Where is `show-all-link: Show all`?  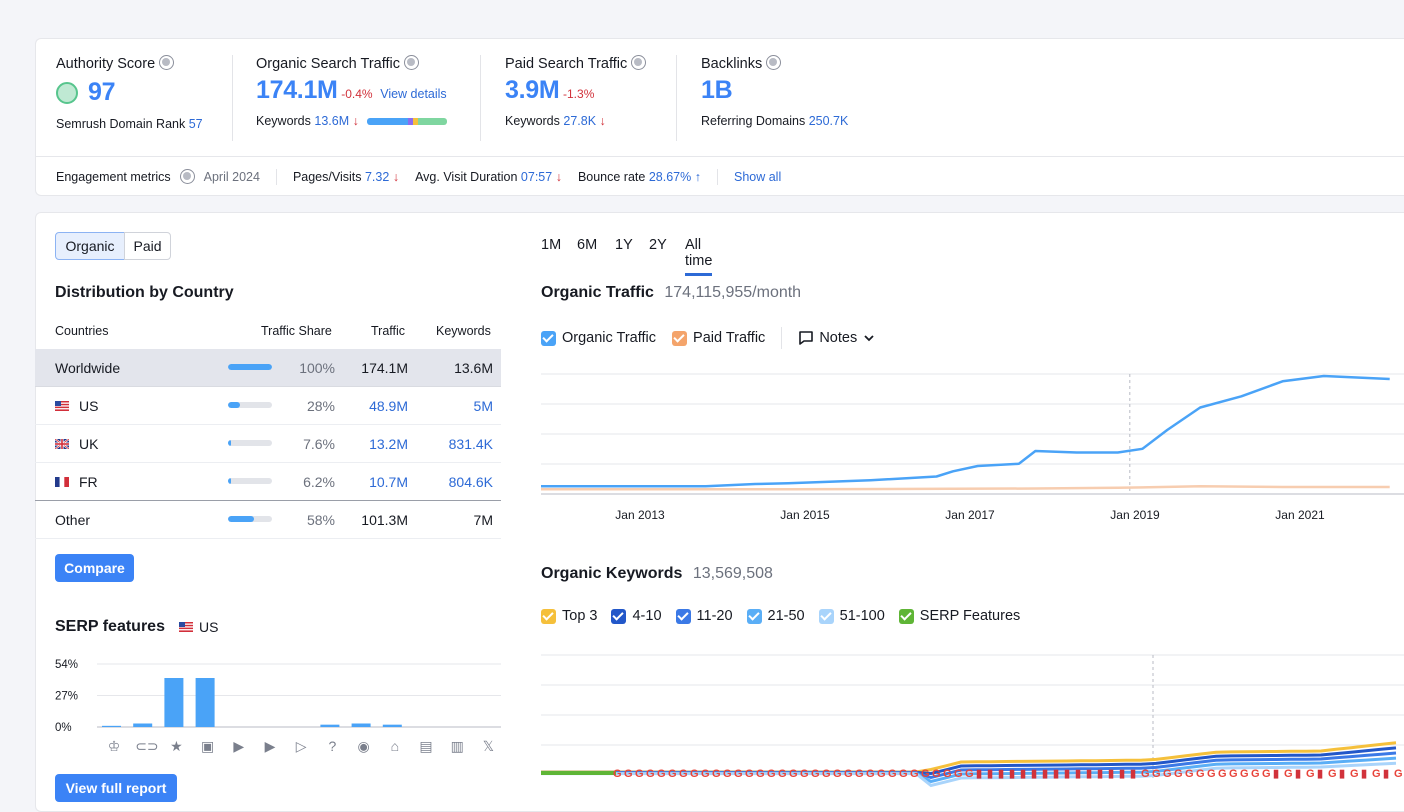
show-all-link: Show all is located at coordinates (757, 176).